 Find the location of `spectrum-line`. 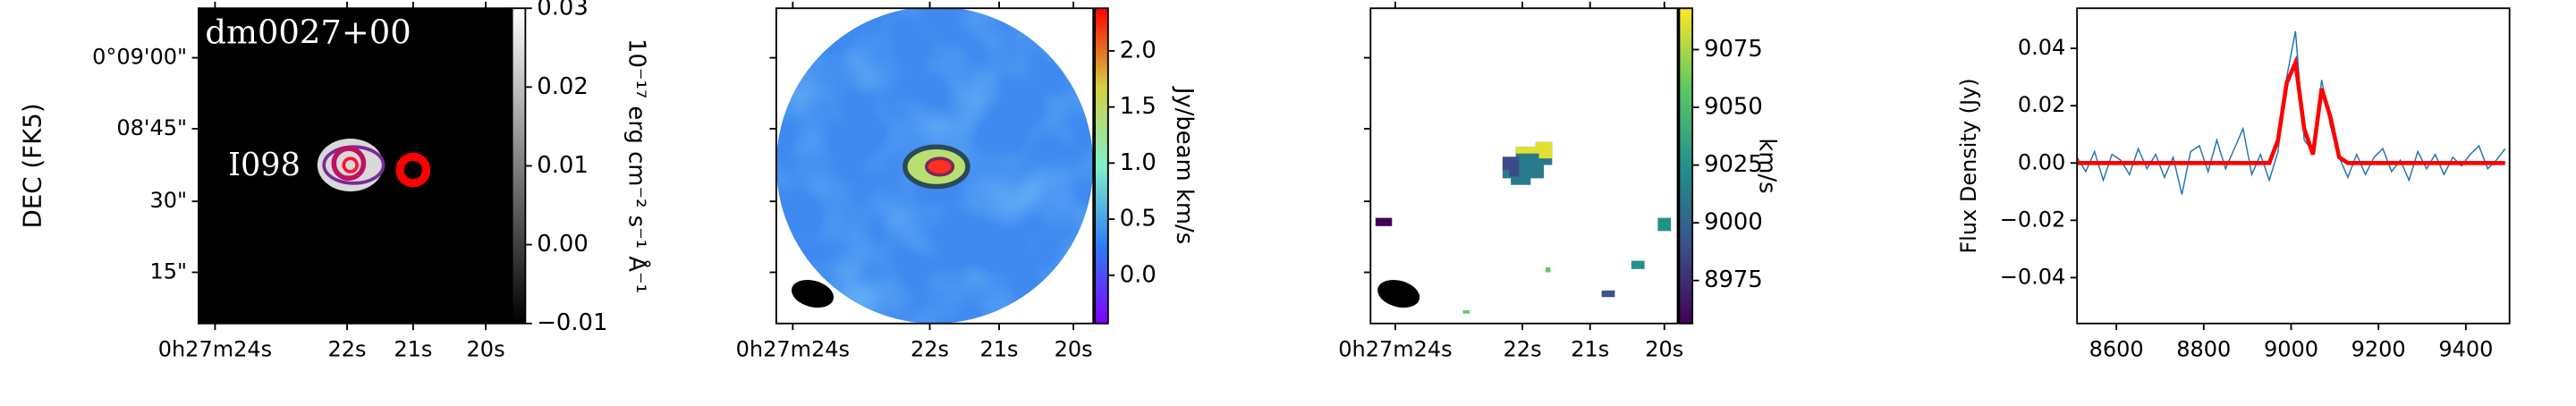

spectrum-line is located at coordinates (2291, 112).